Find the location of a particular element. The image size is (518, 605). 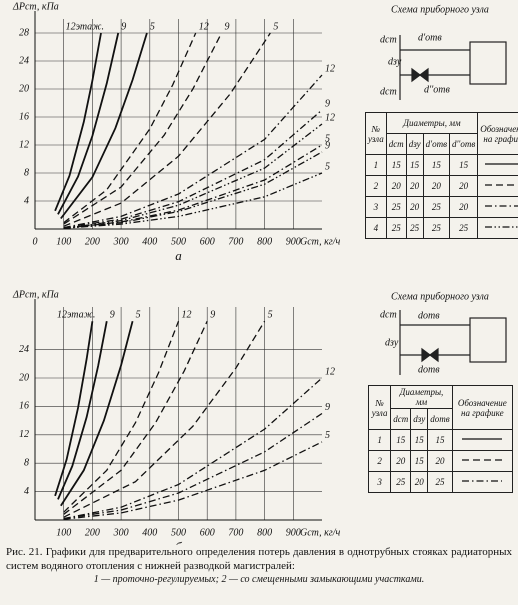

scheme-title: Схема приборного узла is located at coordinates (440, 9).